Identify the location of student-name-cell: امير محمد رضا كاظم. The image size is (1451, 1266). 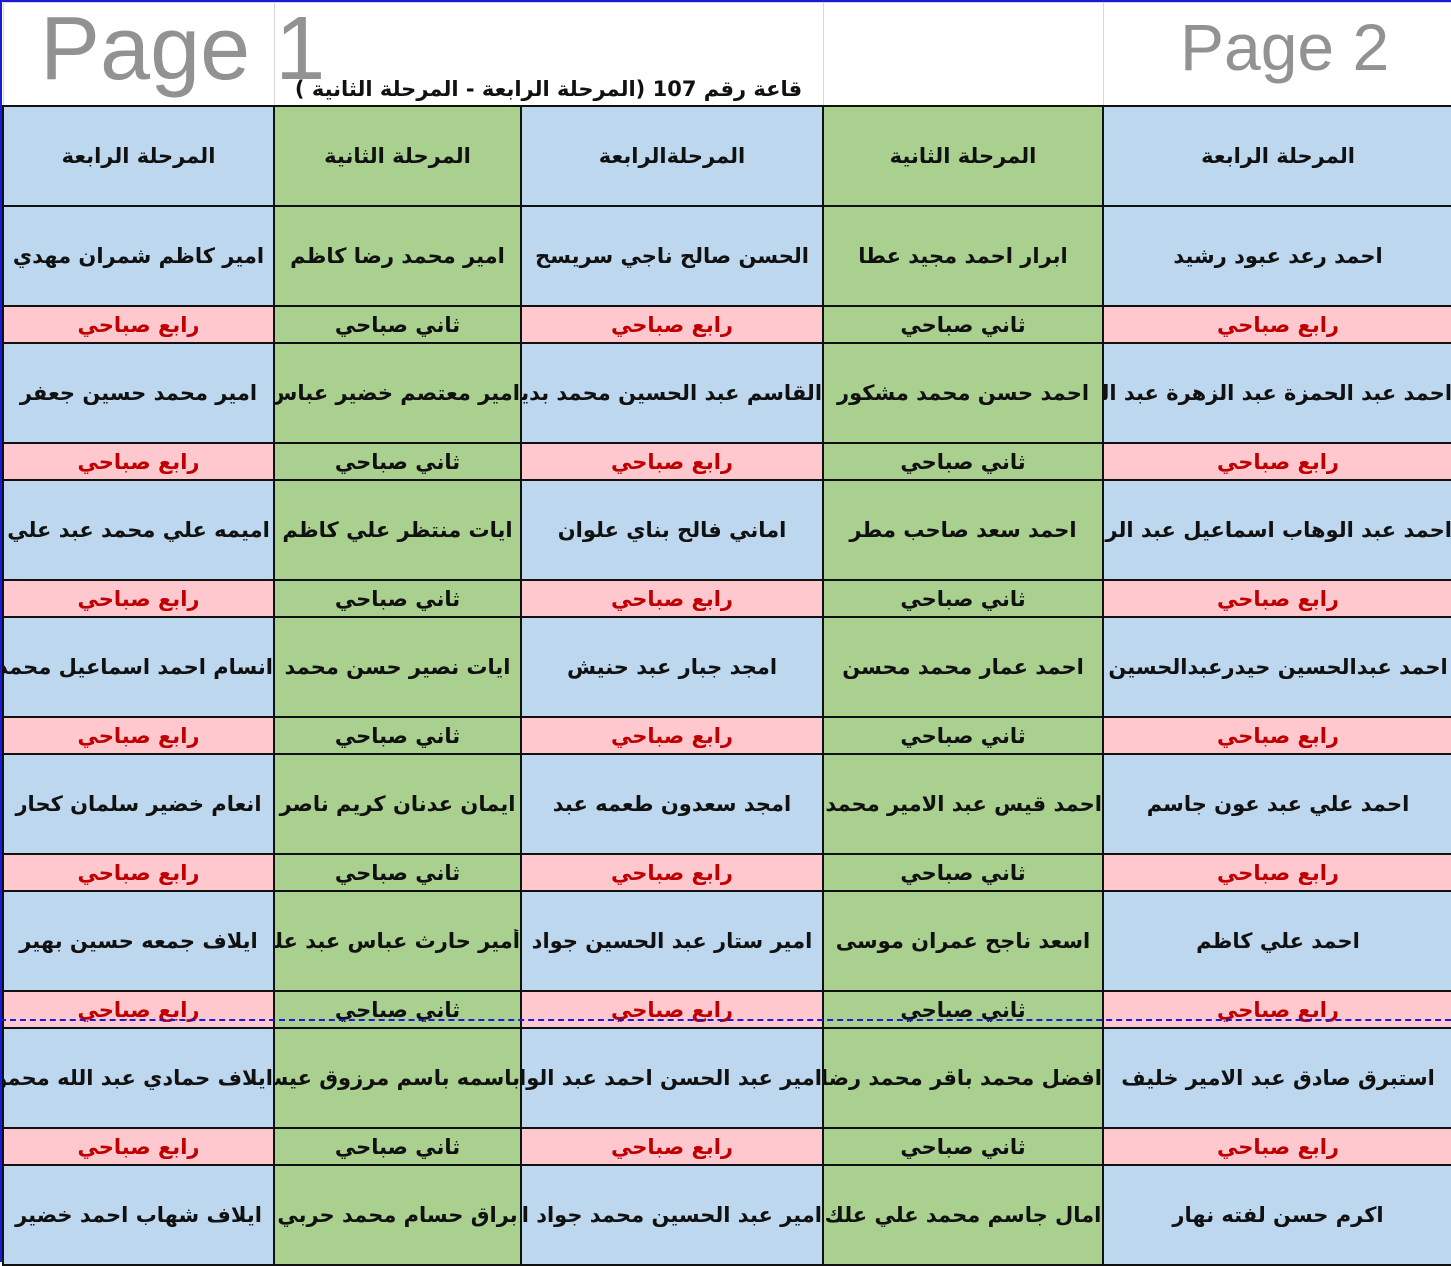
(397, 256).